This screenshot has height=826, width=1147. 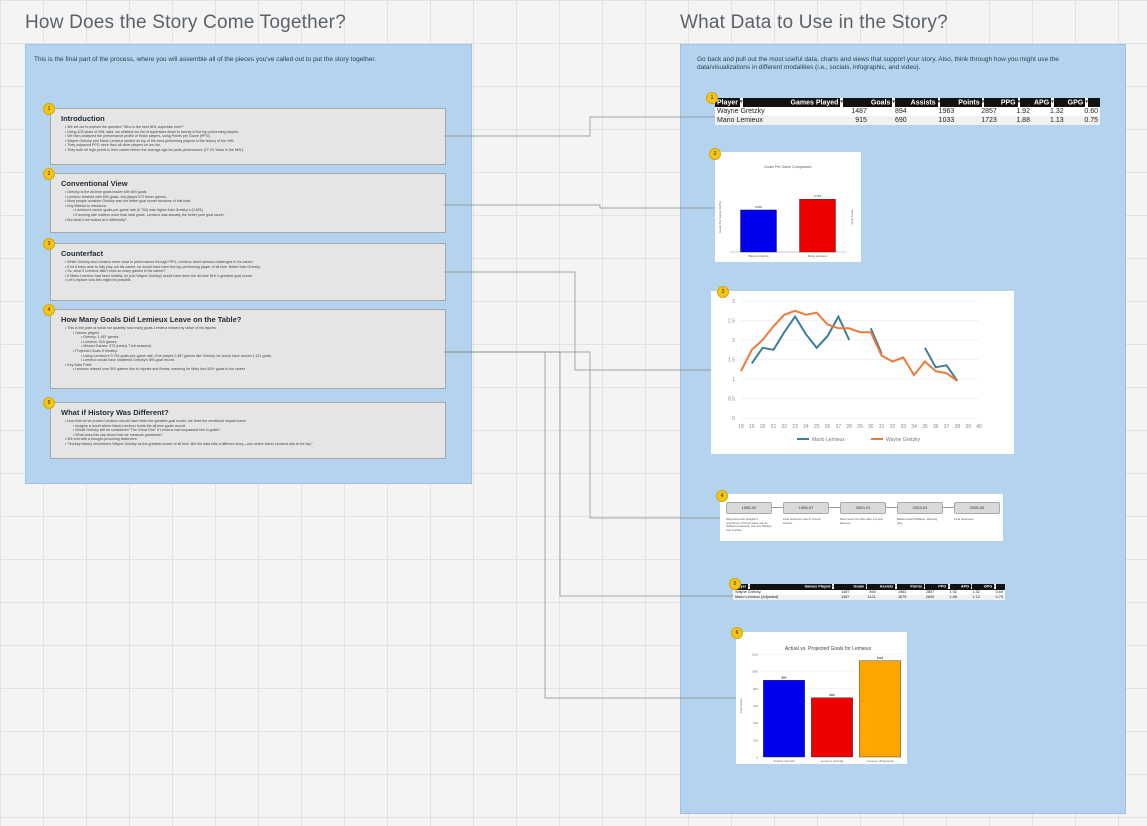 I want to click on table-cell: 1.88, so click(x=947, y=597).